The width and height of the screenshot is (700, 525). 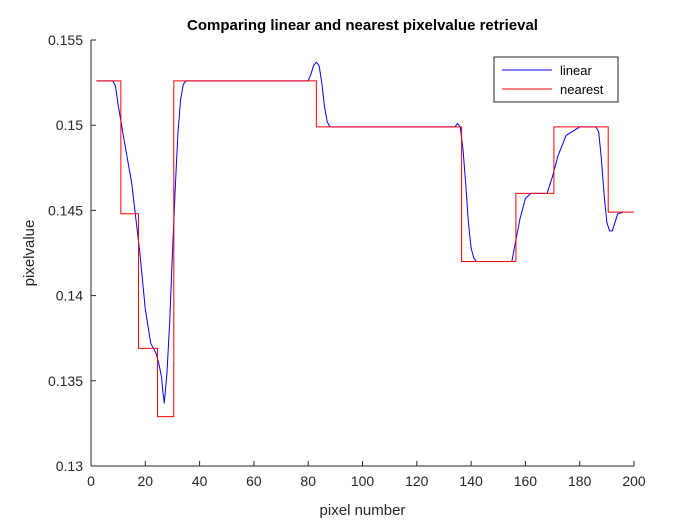 I want to click on y-axis-label: pixelvalue, so click(x=29, y=253).